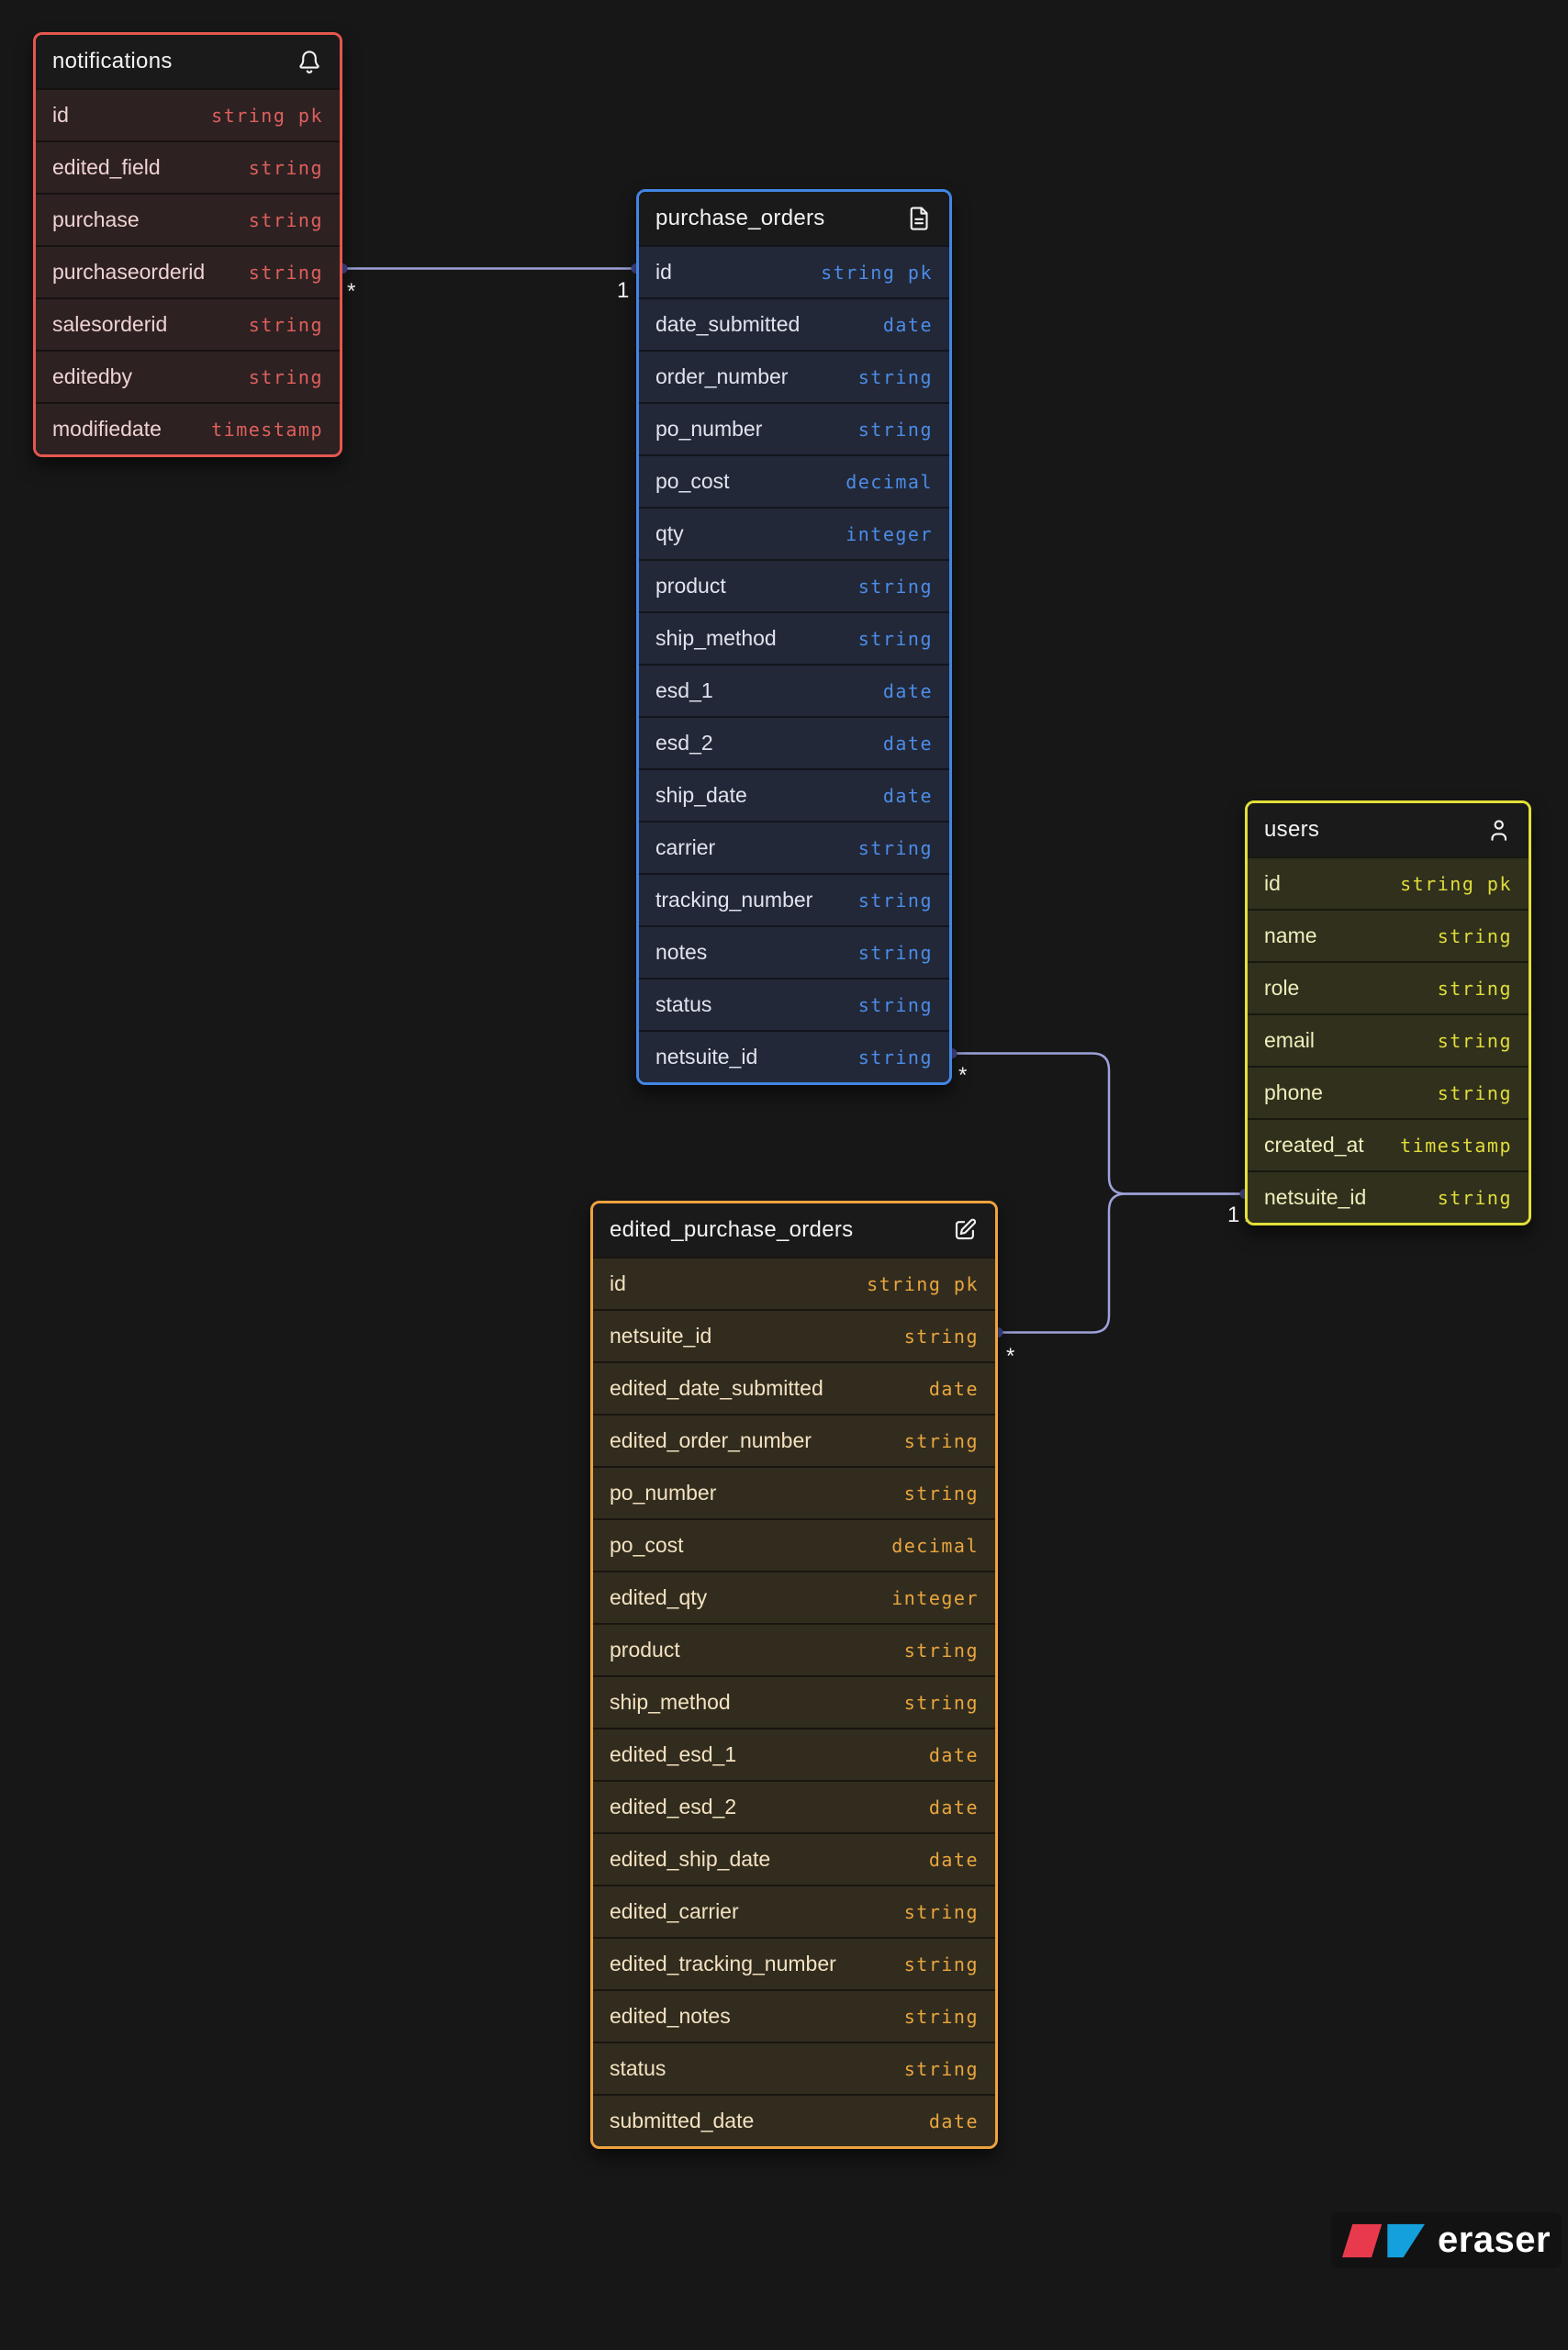  Describe the element at coordinates (623, 290) in the screenshot. I see `cardinality-label: 1` at that location.